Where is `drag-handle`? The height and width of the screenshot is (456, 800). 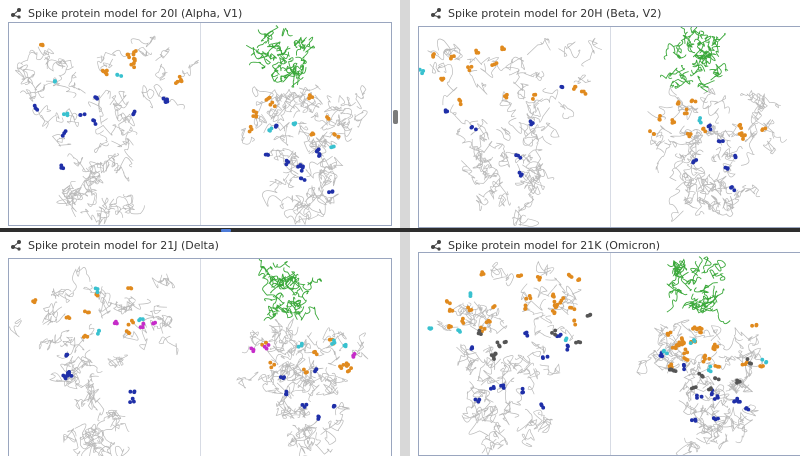 drag-handle is located at coordinates (226, 230).